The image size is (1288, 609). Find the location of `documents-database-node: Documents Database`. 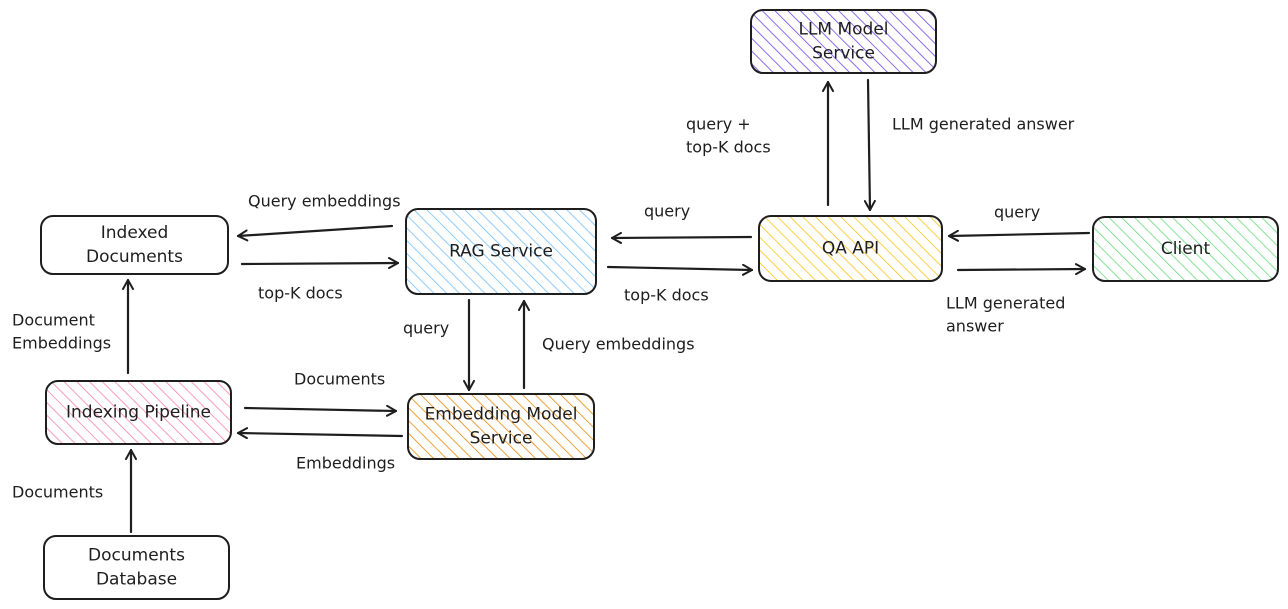

documents-database-node: Documents Database is located at coordinates (136, 567).